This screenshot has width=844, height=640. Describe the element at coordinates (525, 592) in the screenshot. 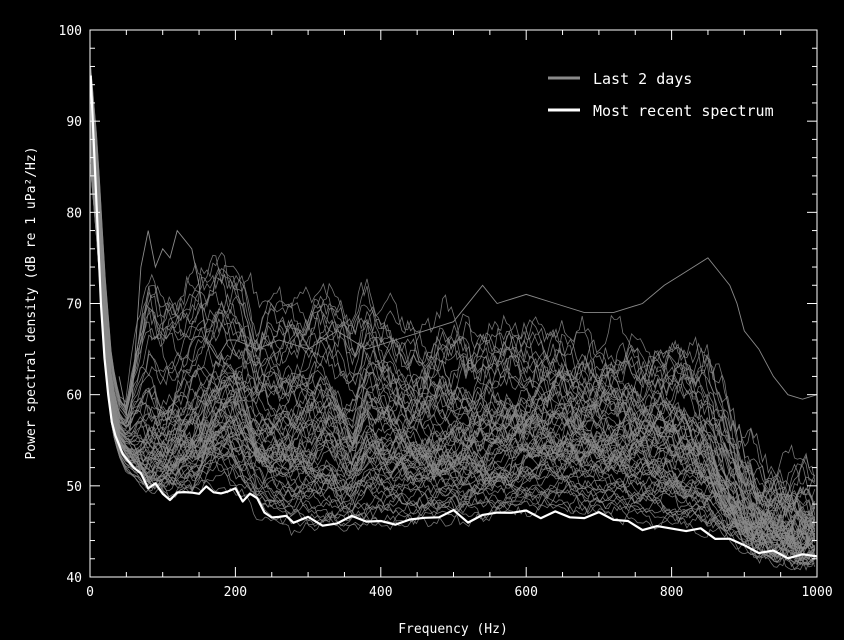

I see `x-tick-label: 600` at that location.